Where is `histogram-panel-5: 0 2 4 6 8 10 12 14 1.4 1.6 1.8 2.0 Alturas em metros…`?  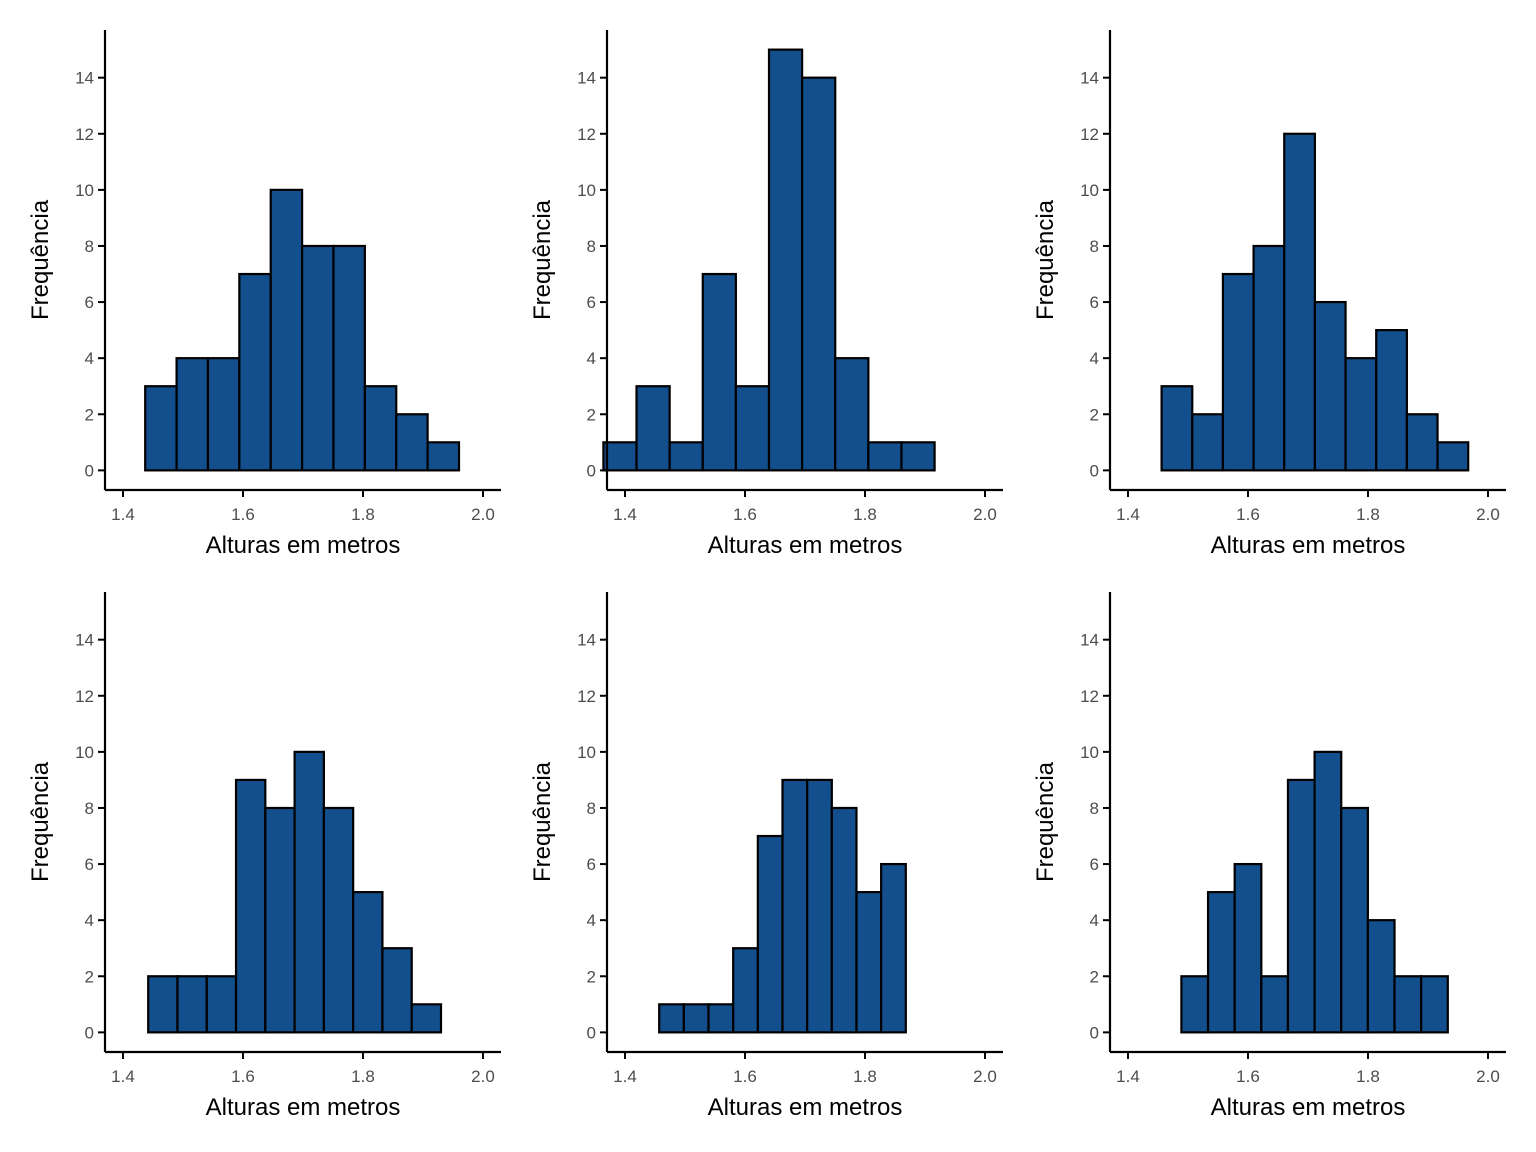
histogram-panel-5: 0 2 4 6 8 10 12 14 1.4 1.6 1.8 2.0 Alturas em metros… is located at coordinates (766, 856).